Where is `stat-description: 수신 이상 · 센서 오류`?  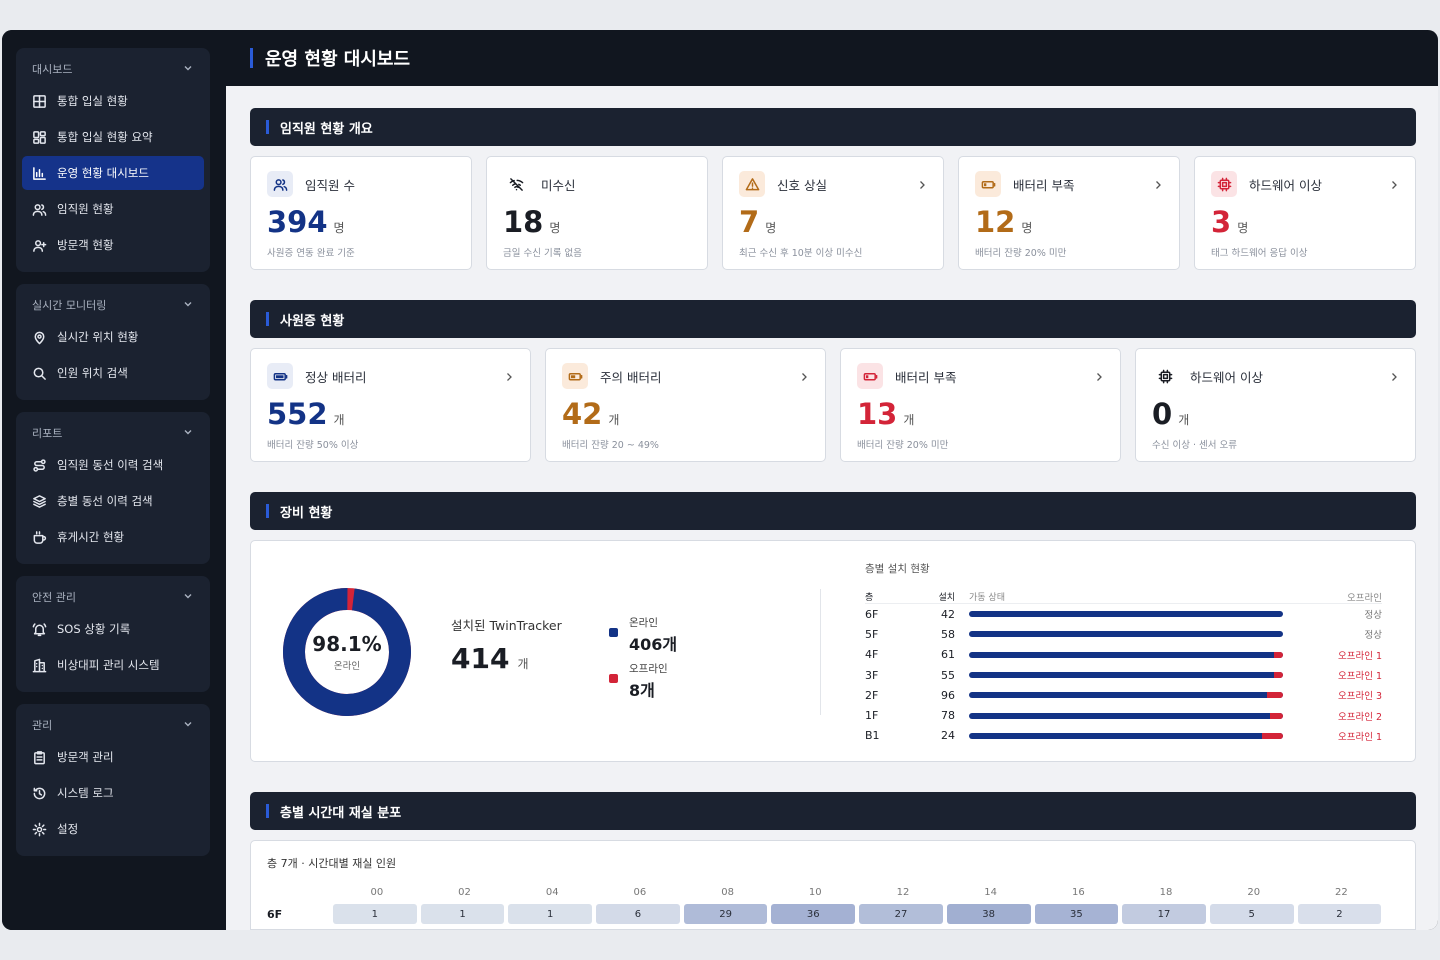 stat-description: 수신 이상 · 센서 오류 is located at coordinates (1195, 445).